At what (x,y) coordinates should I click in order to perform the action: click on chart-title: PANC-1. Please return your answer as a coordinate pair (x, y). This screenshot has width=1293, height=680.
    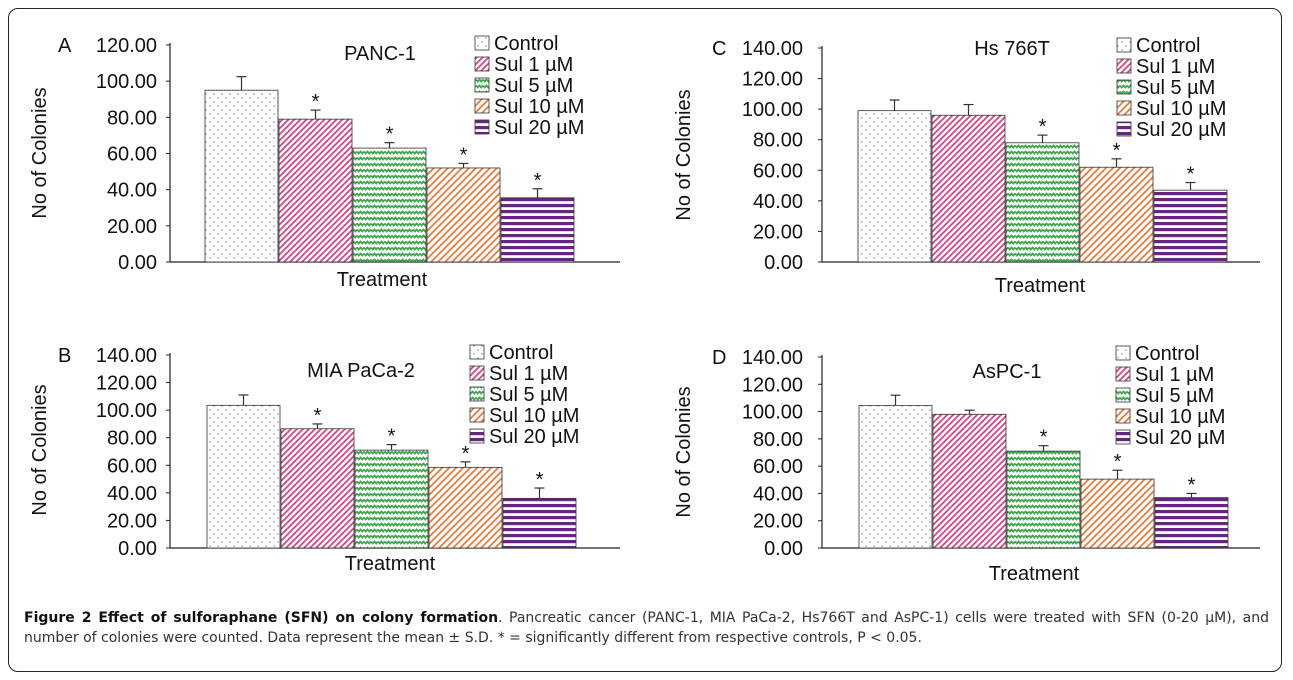
    Looking at the image, I should click on (380, 54).